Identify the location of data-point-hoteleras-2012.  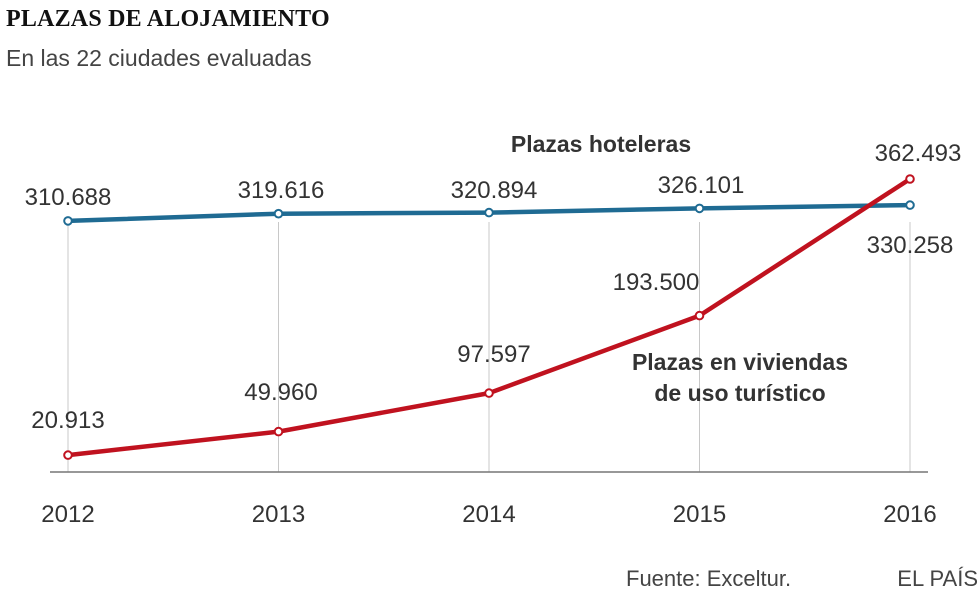
(68, 221).